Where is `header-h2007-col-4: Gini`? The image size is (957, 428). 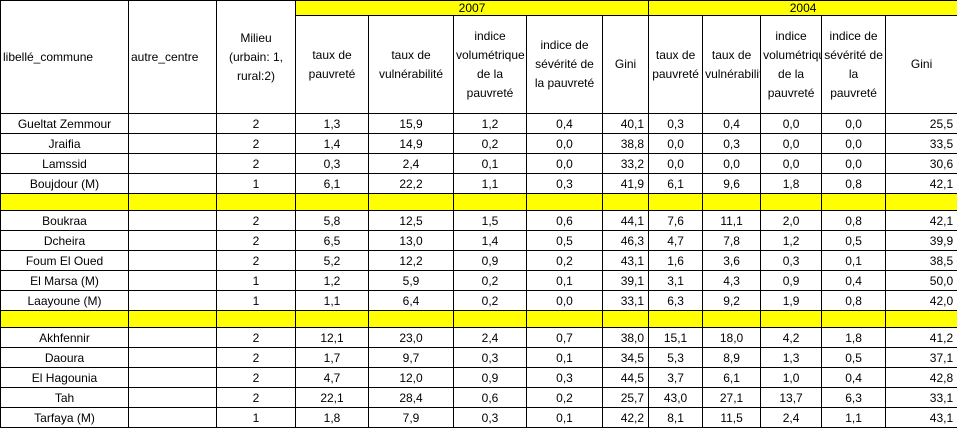 header-h2007-col-4: Gini is located at coordinates (626, 65).